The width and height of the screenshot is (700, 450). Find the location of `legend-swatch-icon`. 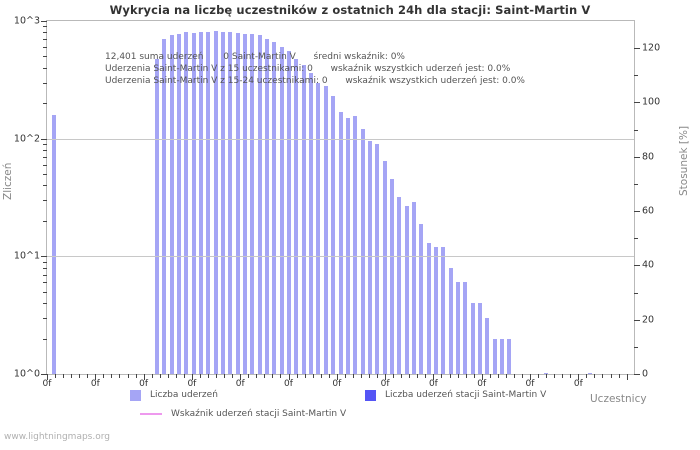

legend-swatch-icon is located at coordinates (370, 395).